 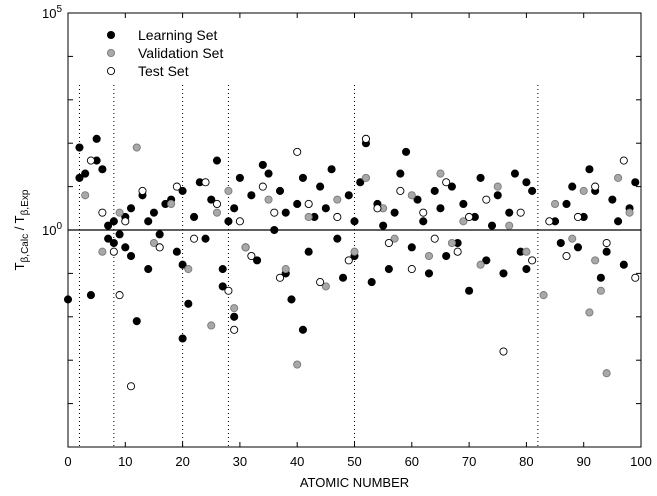 What do you see at coordinates (526, 461) in the screenshot?
I see `x-tick-label: 80` at bounding box center [526, 461].